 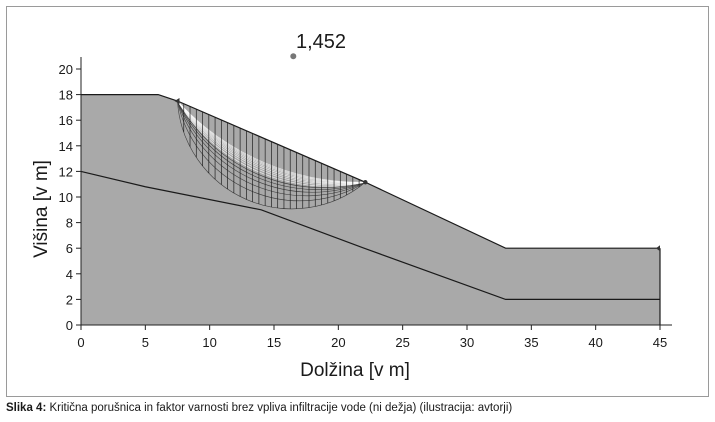 What do you see at coordinates (321, 42) in the screenshot?
I see `factor-of-safety-label: 1,452` at bounding box center [321, 42].